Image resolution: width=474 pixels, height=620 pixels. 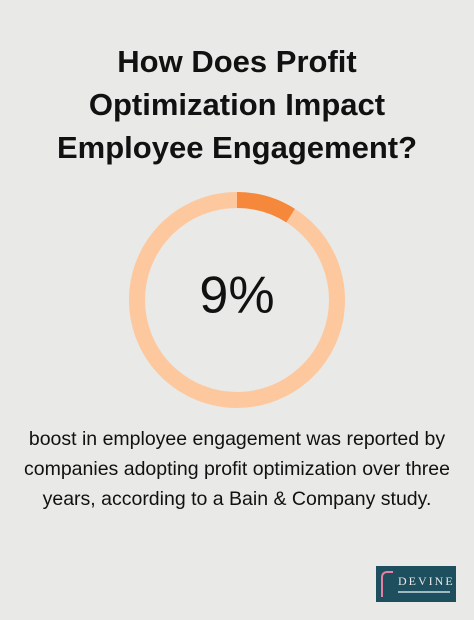 I want to click on value-label: 9%, so click(x=236, y=296).